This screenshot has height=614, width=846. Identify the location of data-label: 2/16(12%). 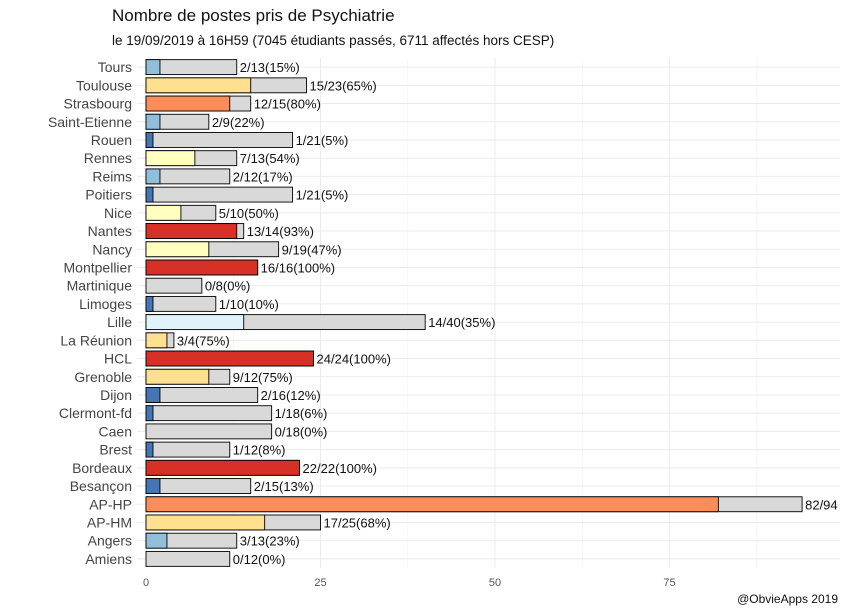
(291, 395).